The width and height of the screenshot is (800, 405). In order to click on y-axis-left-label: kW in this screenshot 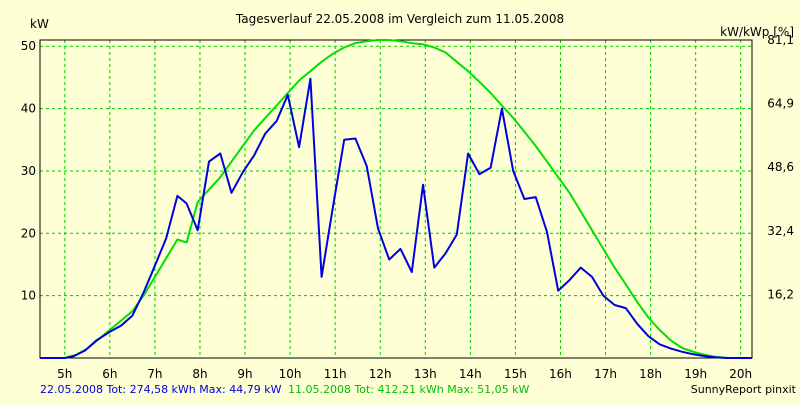, I will do `click(39, 24)`.